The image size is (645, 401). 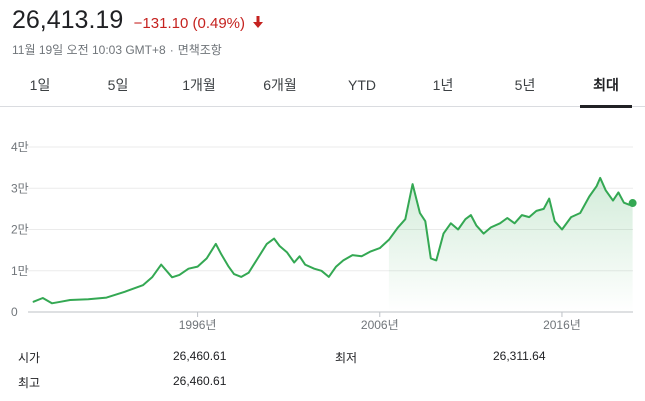 I want to click on stat-high: 최고 26,460.61, so click(x=168, y=382).